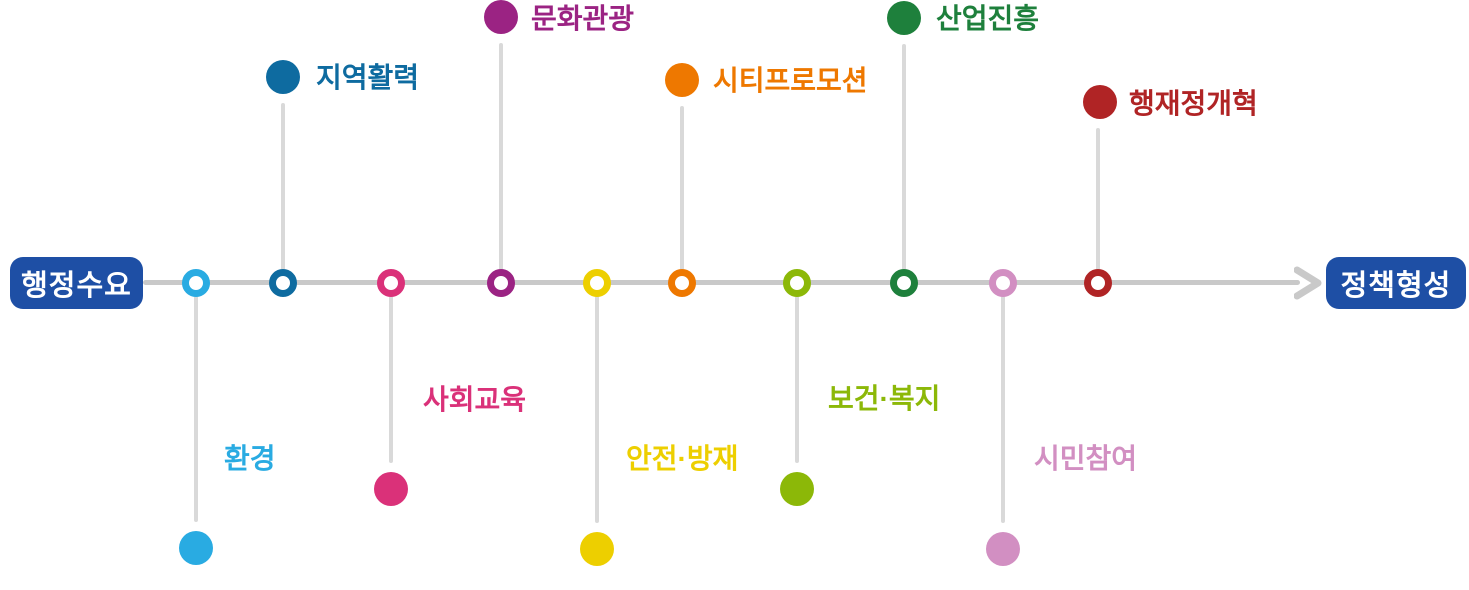 This screenshot has height=590, width=1469. Describe the element at coordinates (475, 399) in the screenshot. I see `category-label: 사회교육` at that location.